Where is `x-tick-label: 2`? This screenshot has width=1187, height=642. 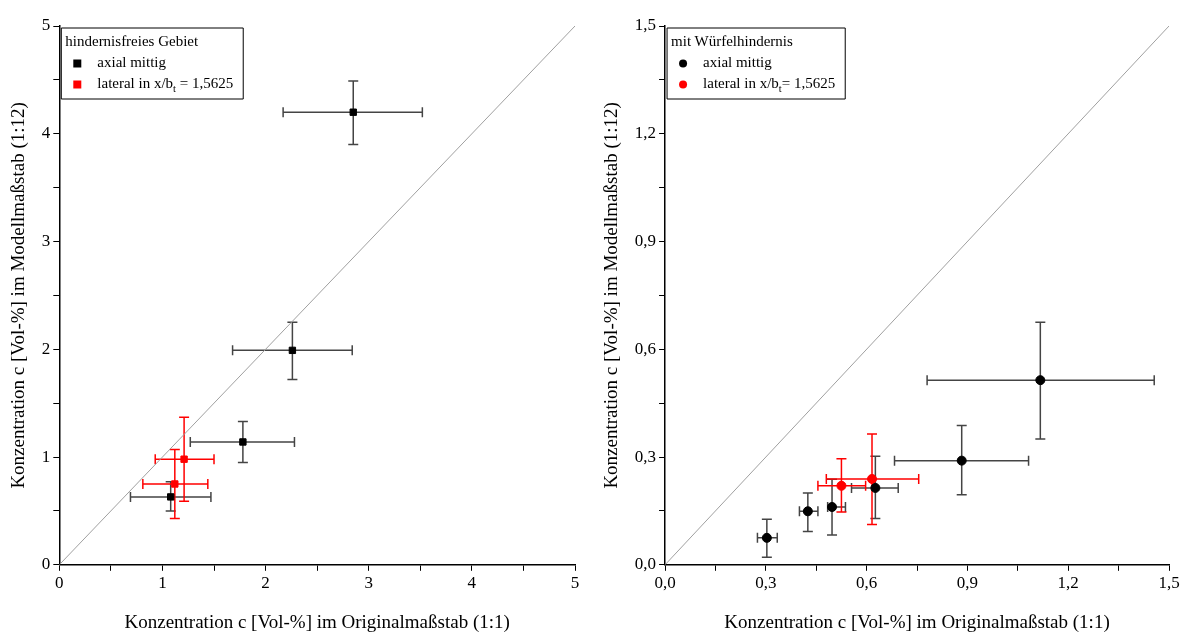
x-tick-label: 2 is located at coordinates (265, 583).